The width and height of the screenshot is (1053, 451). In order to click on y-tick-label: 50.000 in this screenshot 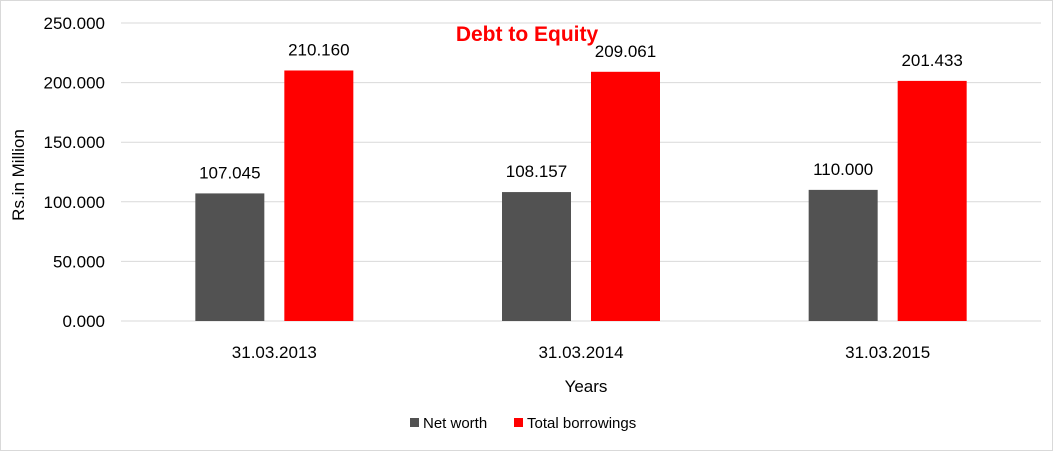, I will do `click(79, 261)`.